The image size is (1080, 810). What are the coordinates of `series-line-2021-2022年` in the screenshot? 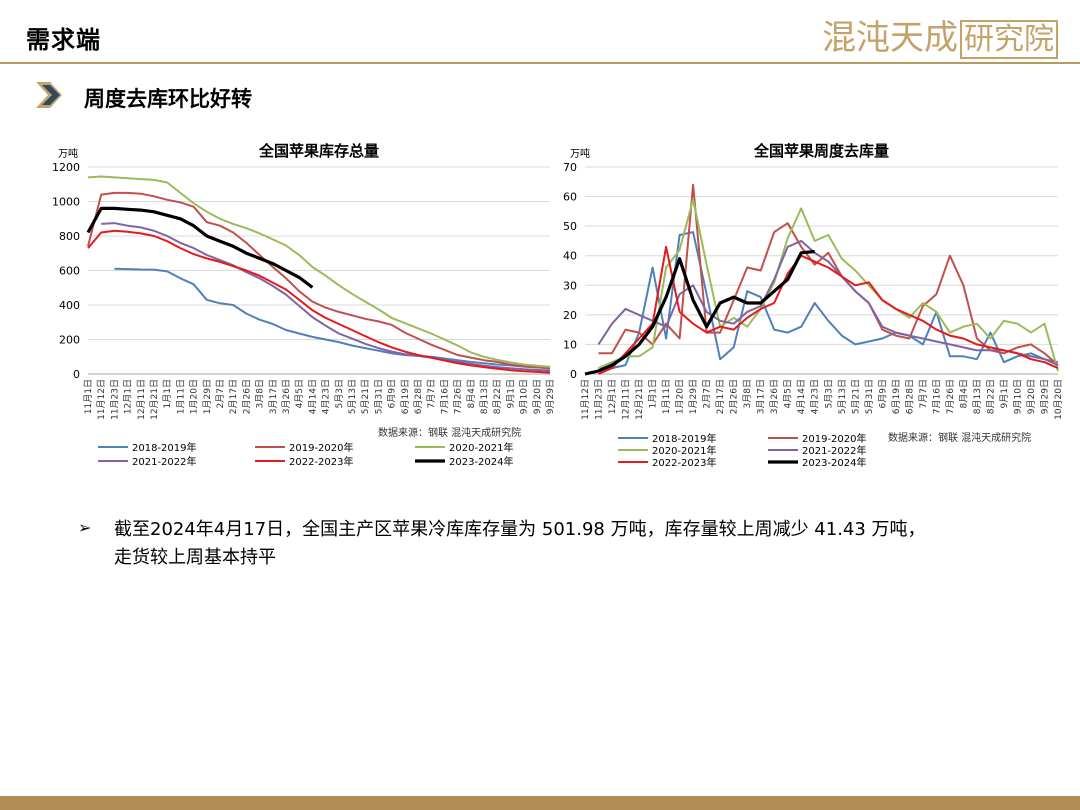 It's located at (828, 303).